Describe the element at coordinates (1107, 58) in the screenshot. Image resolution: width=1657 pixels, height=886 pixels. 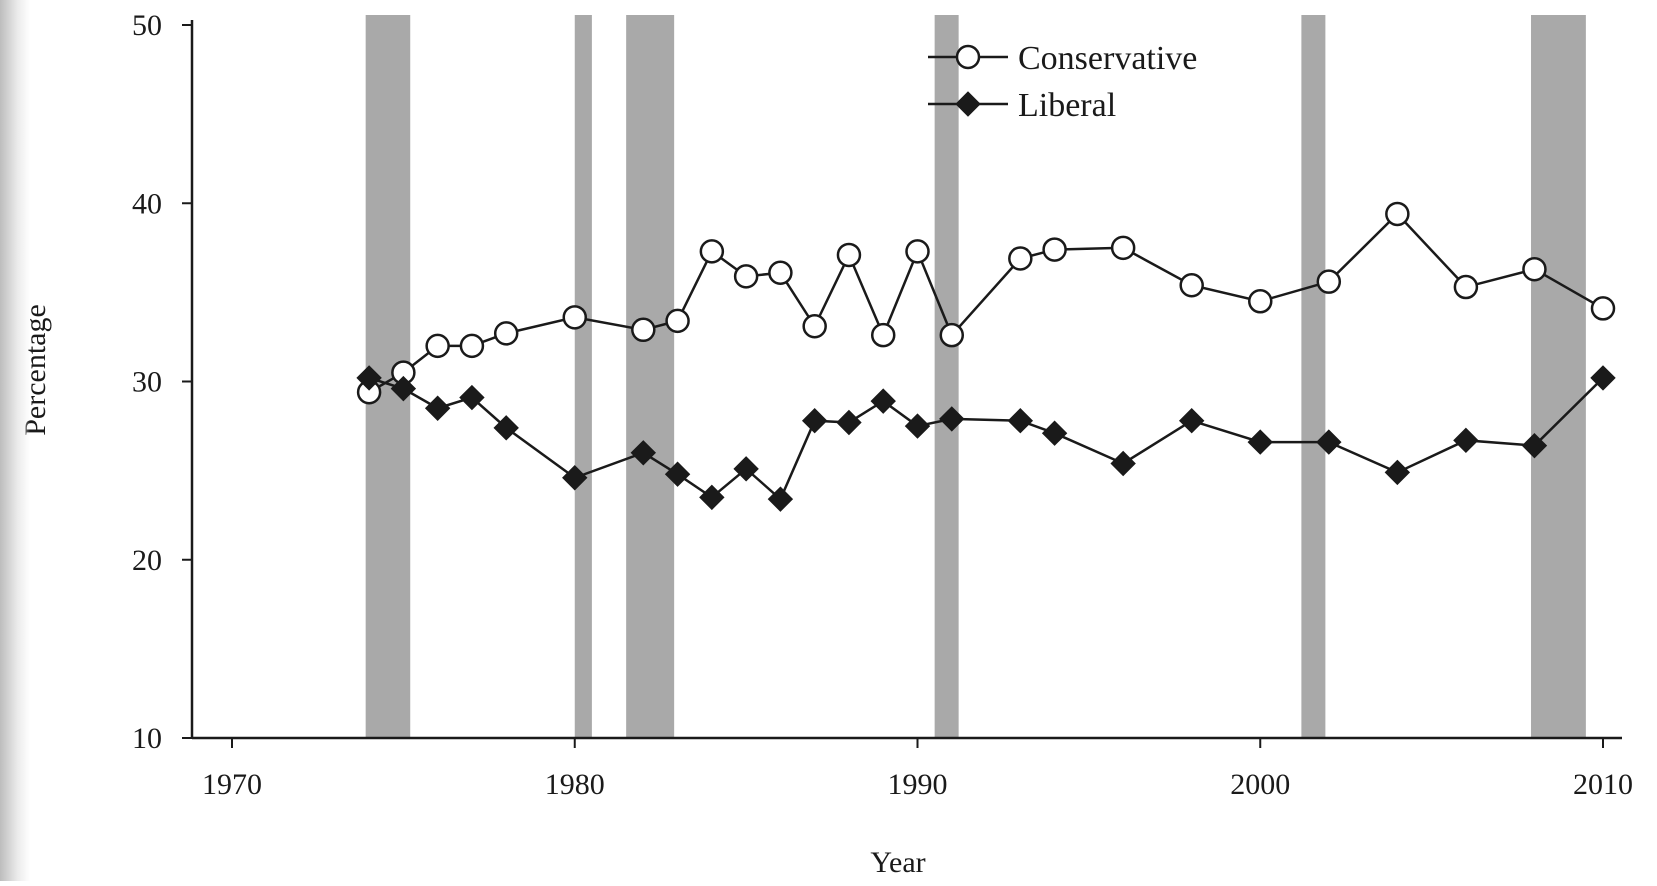
I see `legend-label-conservative: Conservative` at that location.